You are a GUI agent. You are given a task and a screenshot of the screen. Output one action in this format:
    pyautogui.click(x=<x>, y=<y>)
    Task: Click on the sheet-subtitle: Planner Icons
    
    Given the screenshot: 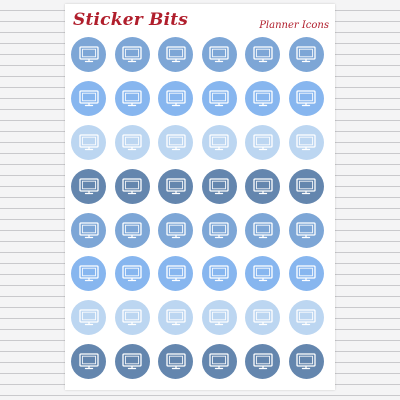 What is the action you would take?
    pyautogui.click(x=294, y=25)
    